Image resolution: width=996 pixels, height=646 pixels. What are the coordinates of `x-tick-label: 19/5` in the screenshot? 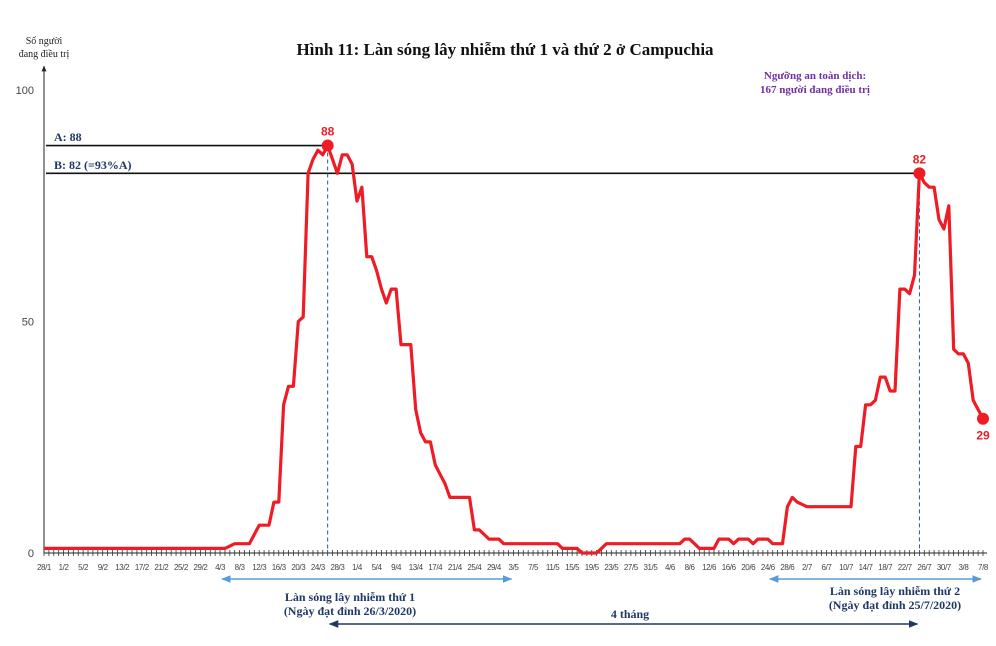 It's located at (592, 567).